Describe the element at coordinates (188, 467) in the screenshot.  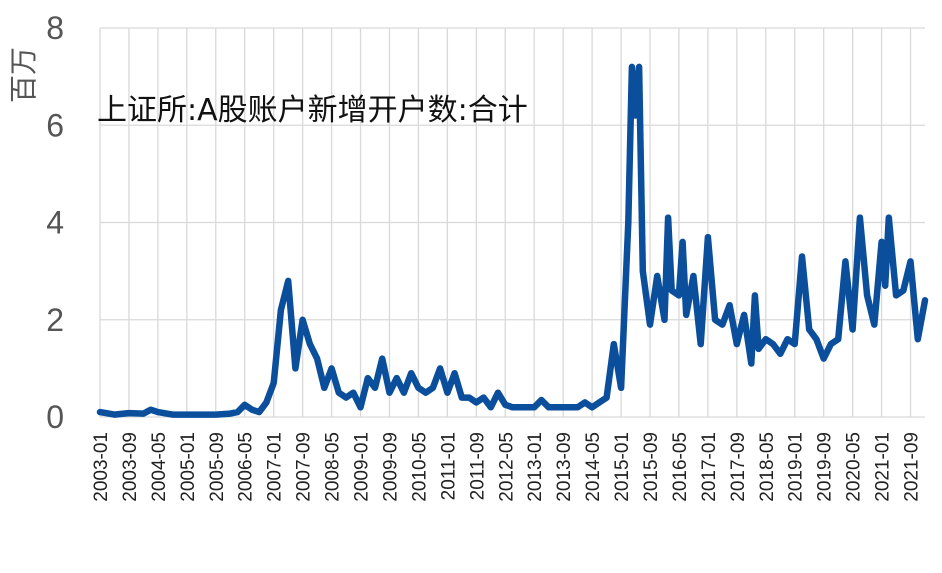
I see `x-tick-label: 2005-01` at that location.